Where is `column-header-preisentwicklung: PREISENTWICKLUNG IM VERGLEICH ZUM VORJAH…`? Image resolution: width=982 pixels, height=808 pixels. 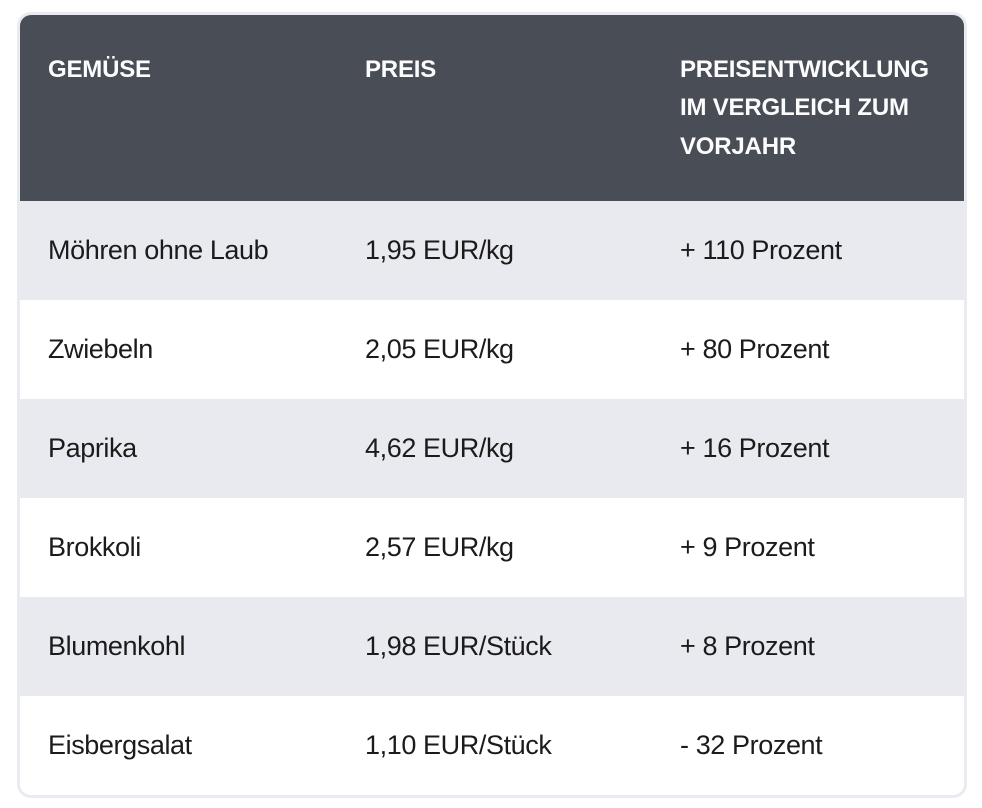 column-header-preisentwicklung: PREISENTWICKLUNG IM VERGLEICH ZUM VORJAH… is located at coordinates (804, 108).